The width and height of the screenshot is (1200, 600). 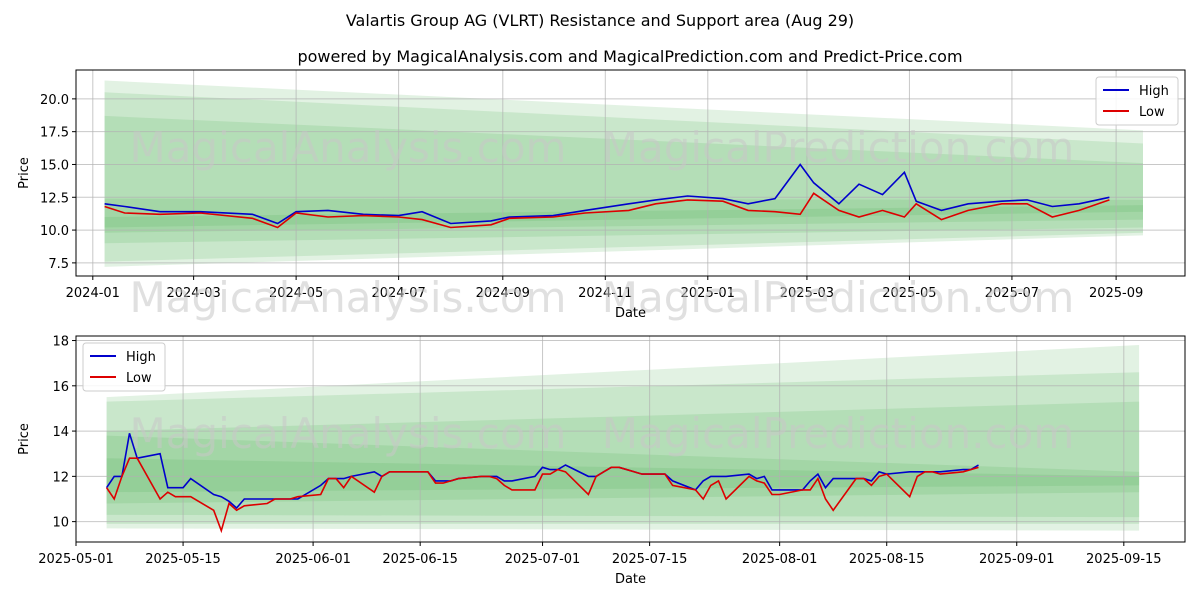 I want to click on y-tick-label: 7.5, so click(x=58, y=264).